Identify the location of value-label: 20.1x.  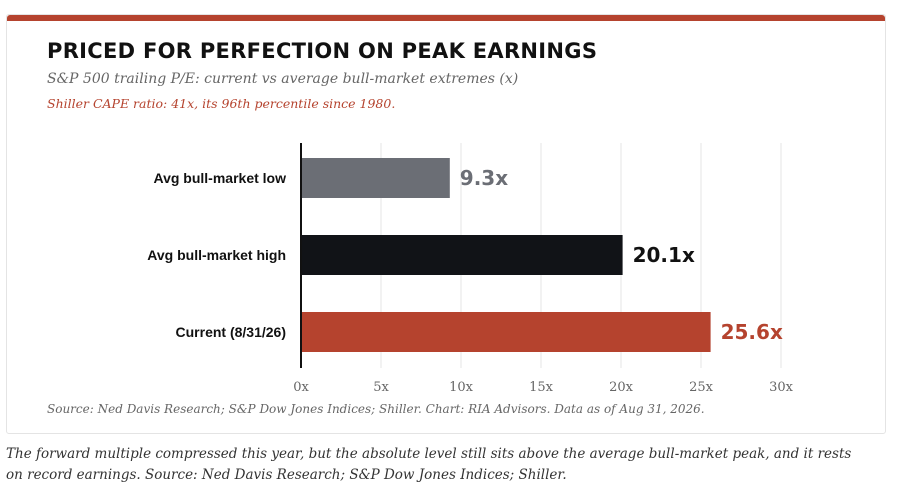
(664, 255).